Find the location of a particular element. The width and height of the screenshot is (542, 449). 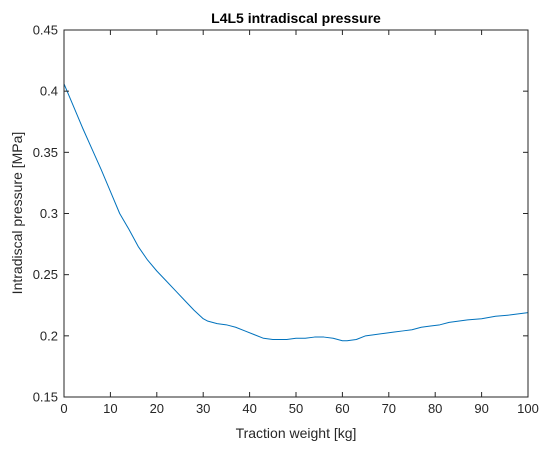

y-tick-label: 0.45 is located at coordinates (45, 30).